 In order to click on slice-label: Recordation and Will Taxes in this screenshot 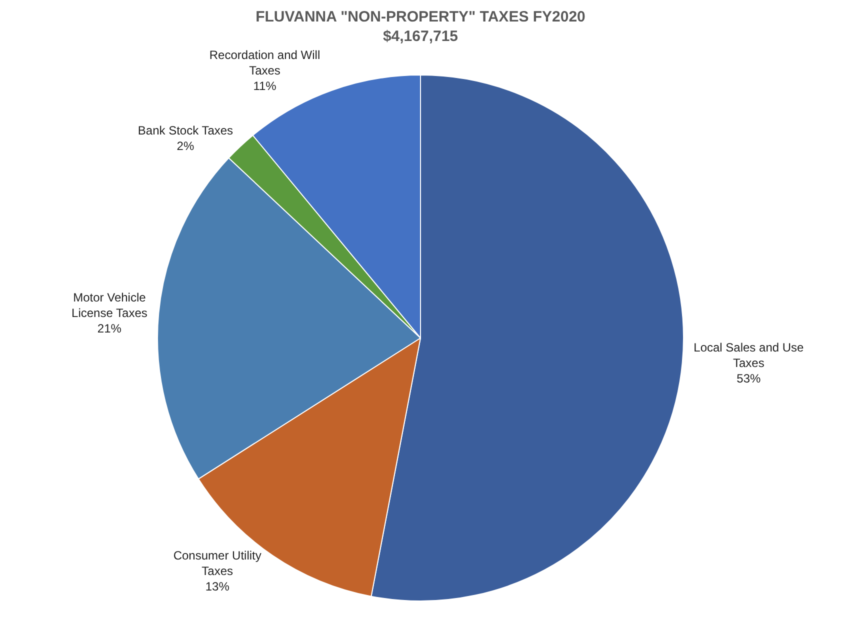, I will do `click(264, 63)`.